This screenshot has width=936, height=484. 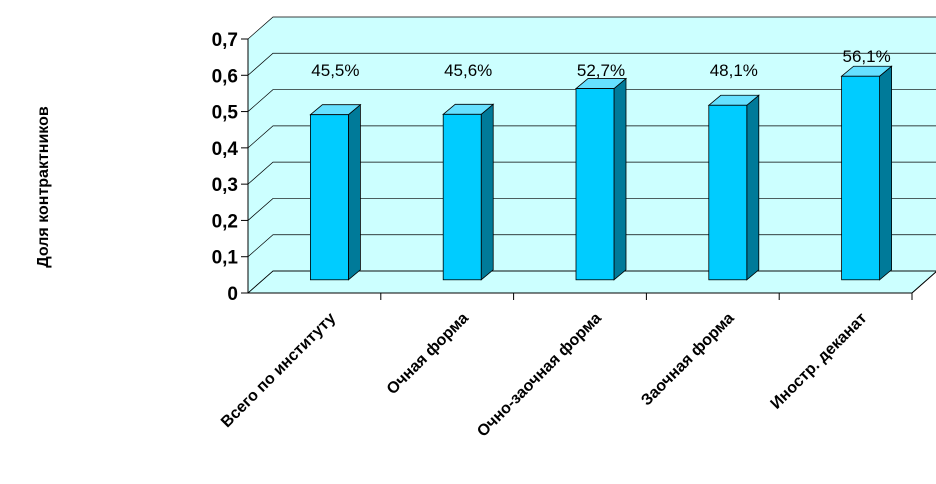 What do you see at coordinates (43, 187) in the screenshot?
I see `y-axis-label: Доля контрактников` at bounding box center [43, 187].